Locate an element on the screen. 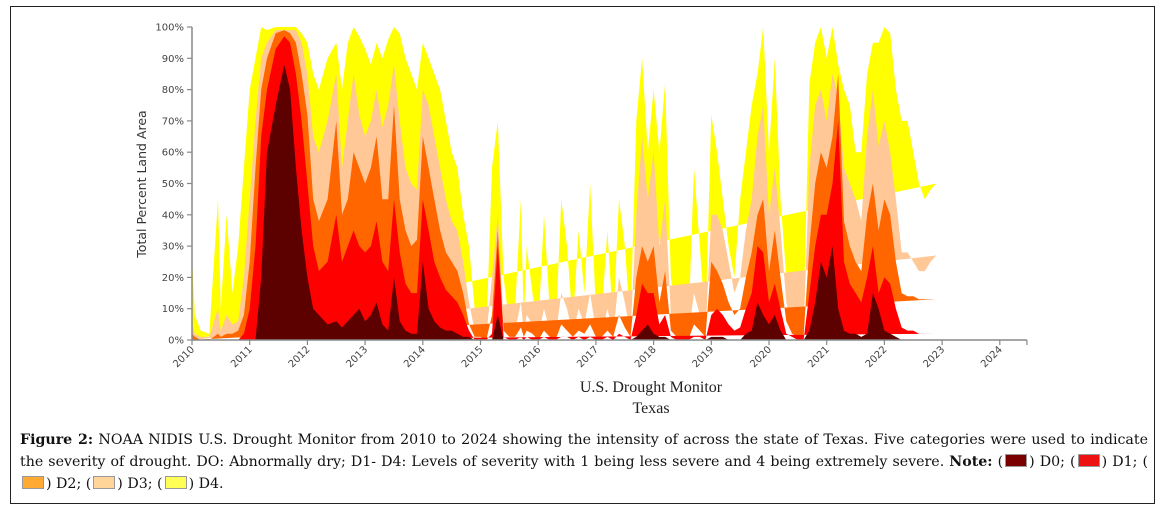  x-tick-label: 2021 is located at coordinates (819, 357).